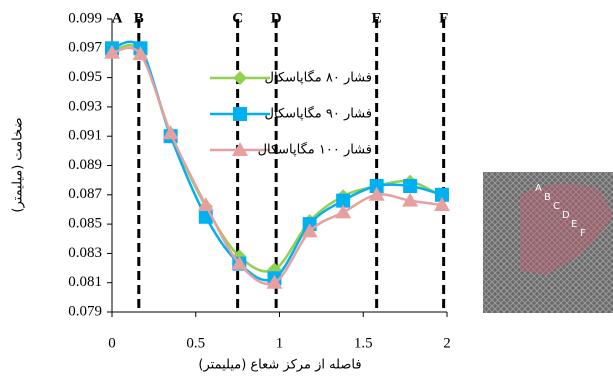 Image resolution: width=613 pixels, height=376 pixels. What do you see at coordinates (280, 343) in the screenshot?
I see `x-tick-label: 1` at bounding box center [280, 343].